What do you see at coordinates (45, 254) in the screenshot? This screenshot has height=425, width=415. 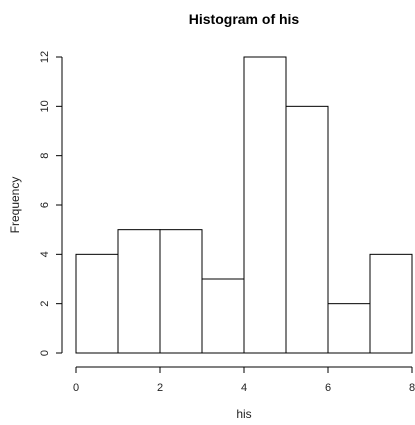 I see `y-tick-label: 4` at bounding box center [45, 254].